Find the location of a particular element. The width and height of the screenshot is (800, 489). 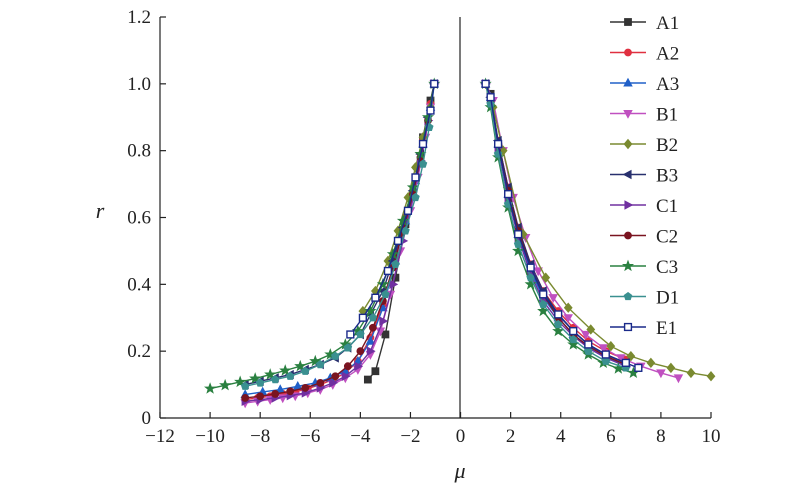

legend-label: B3 is located at coordinates (667, 176).